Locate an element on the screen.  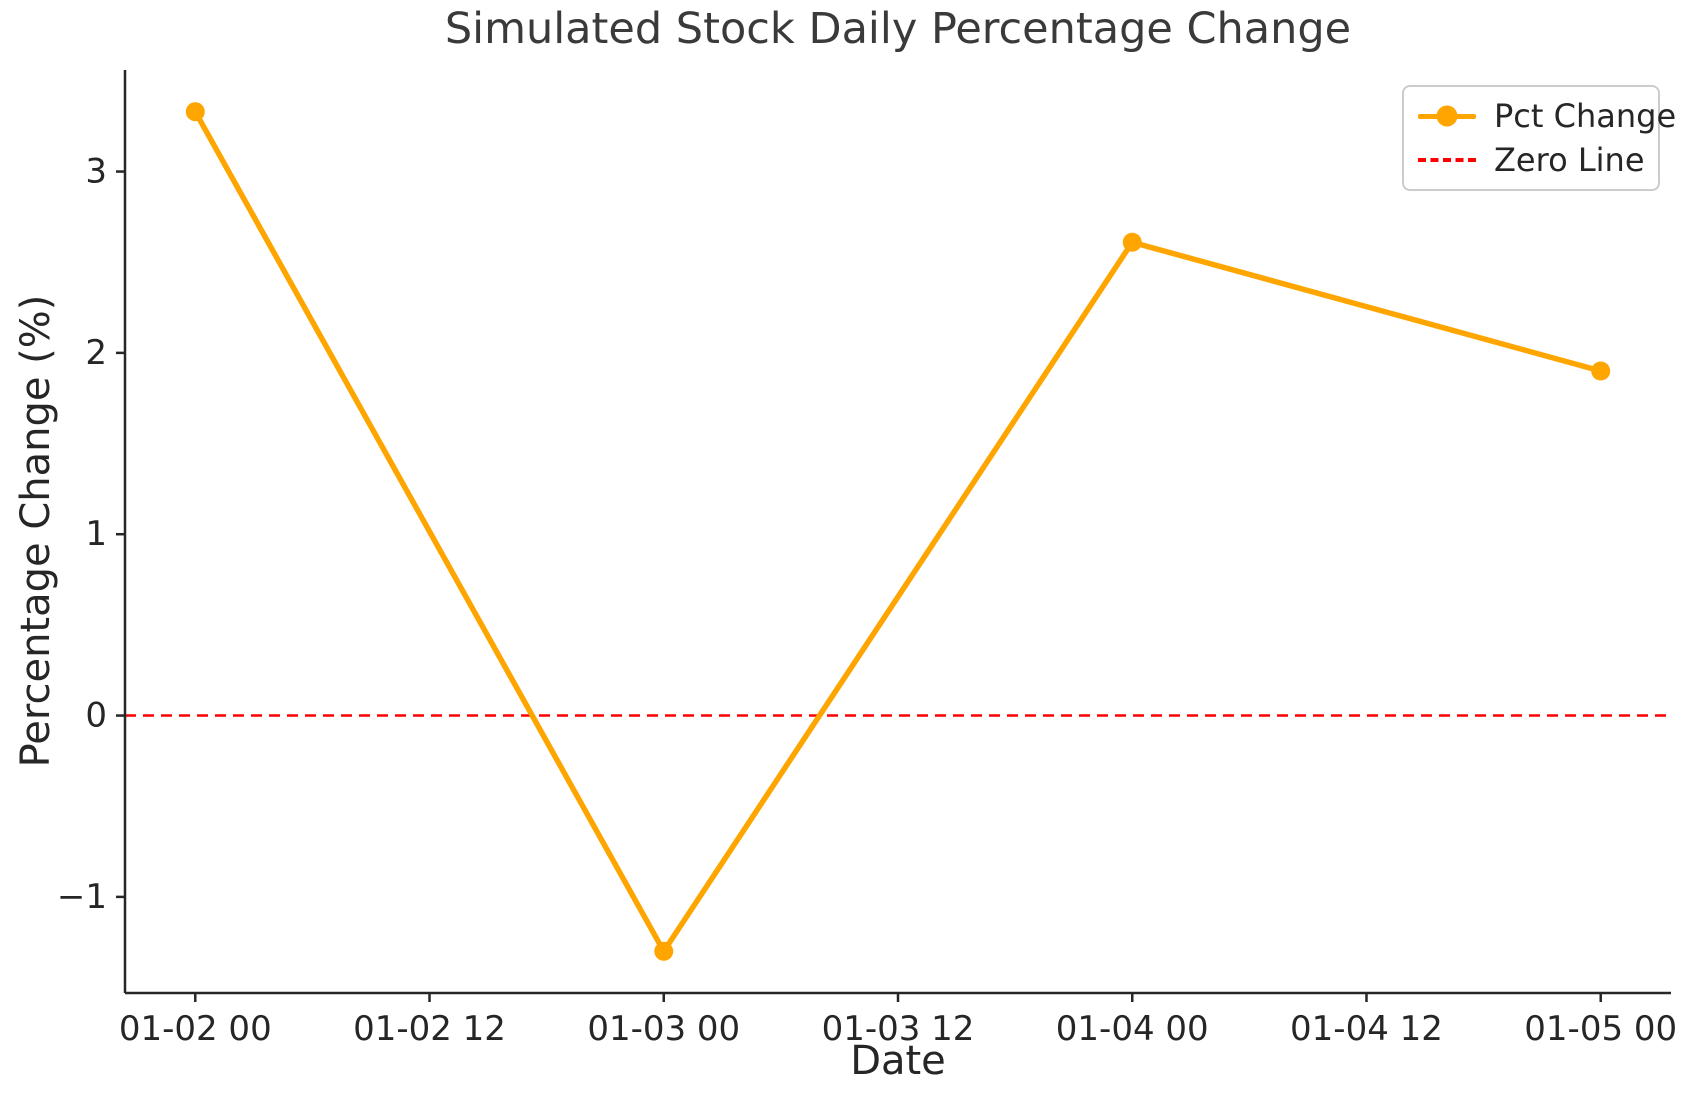
x-tick-label: 01-02 00 is located at coordinates (195, 1029).